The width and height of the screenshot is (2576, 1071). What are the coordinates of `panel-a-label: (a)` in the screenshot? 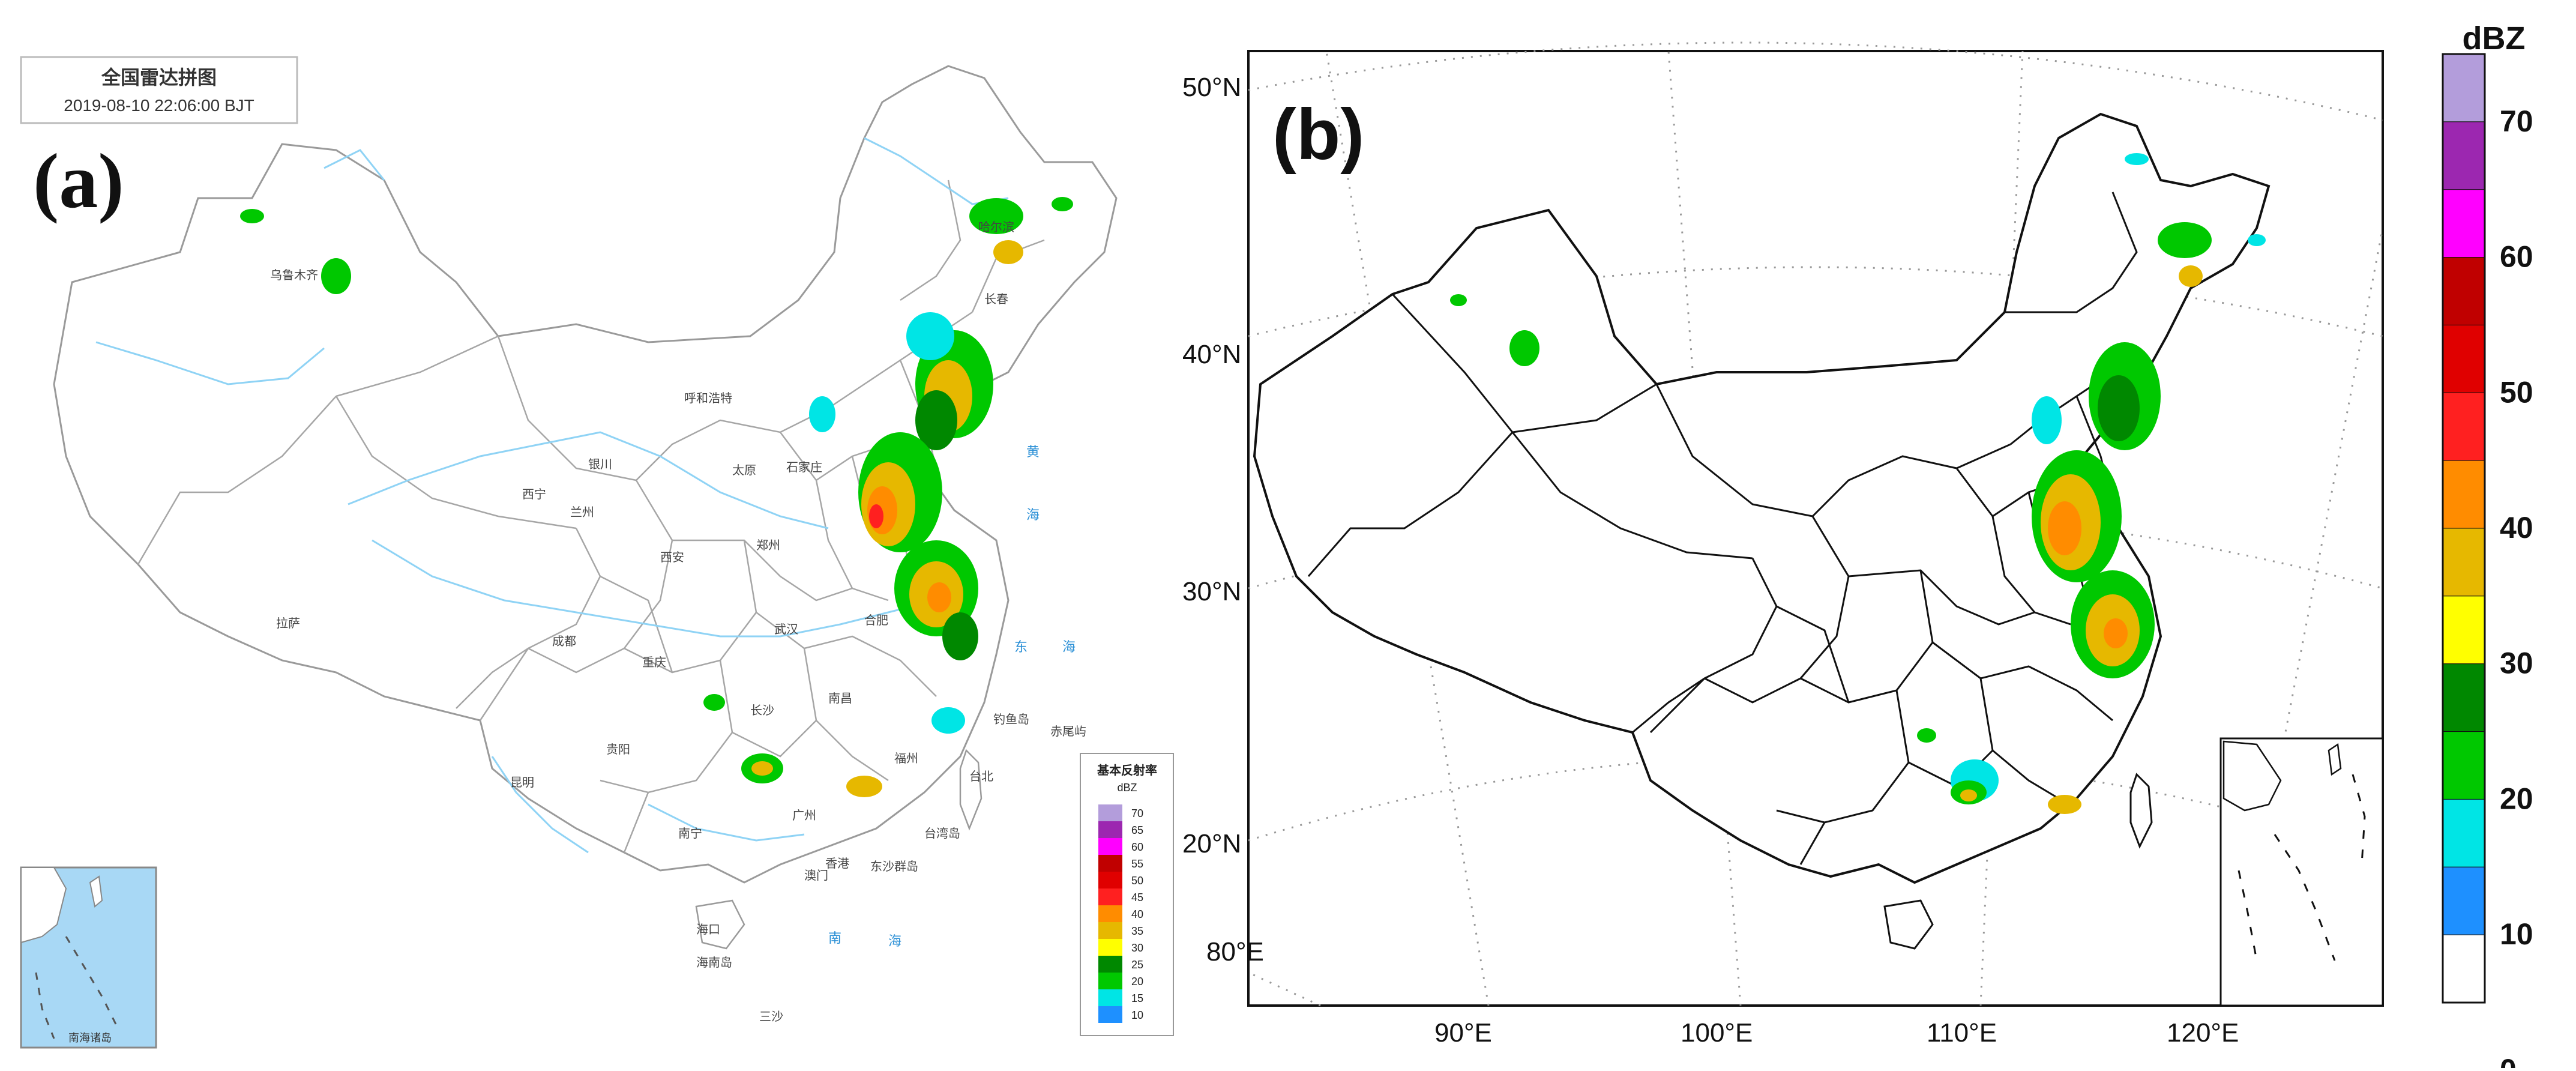 It's located at (78, 181).